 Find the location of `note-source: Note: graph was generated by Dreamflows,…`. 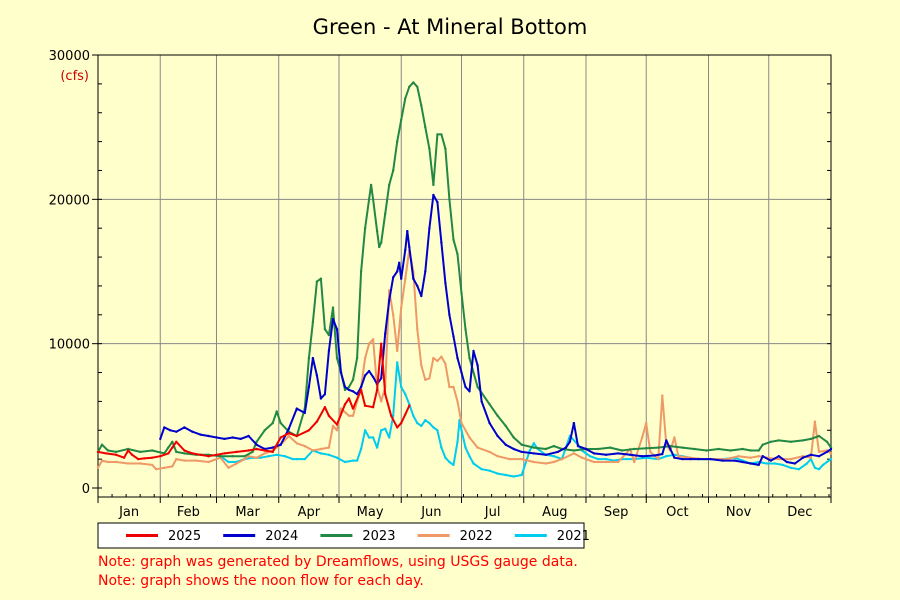

note-source: Note: graph was generated by Dreamflows,… is located at coordinates (338, 562).